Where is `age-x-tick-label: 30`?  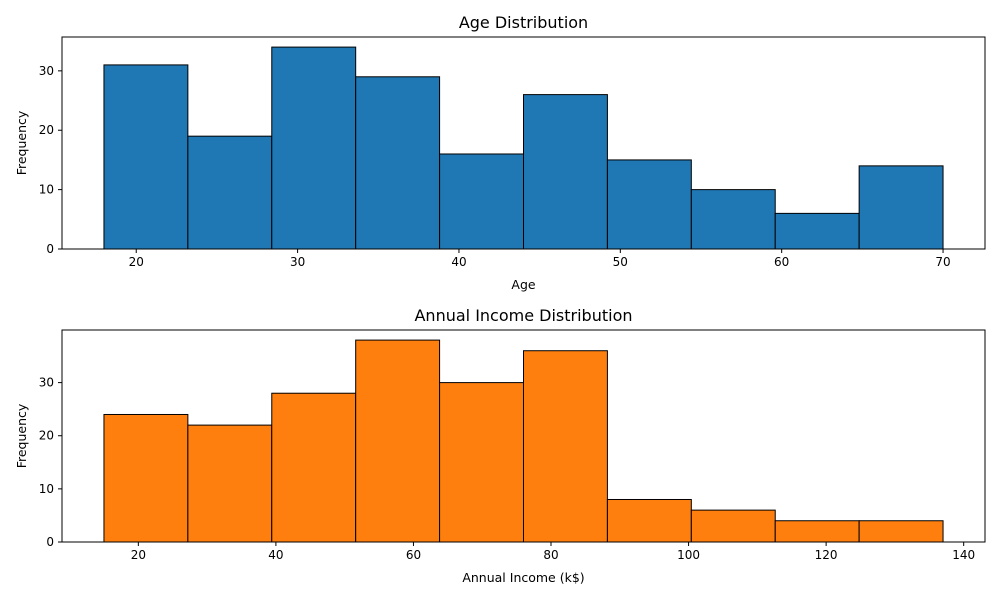 age-x-tick-label: 30 is located at coordinates (297, 262).